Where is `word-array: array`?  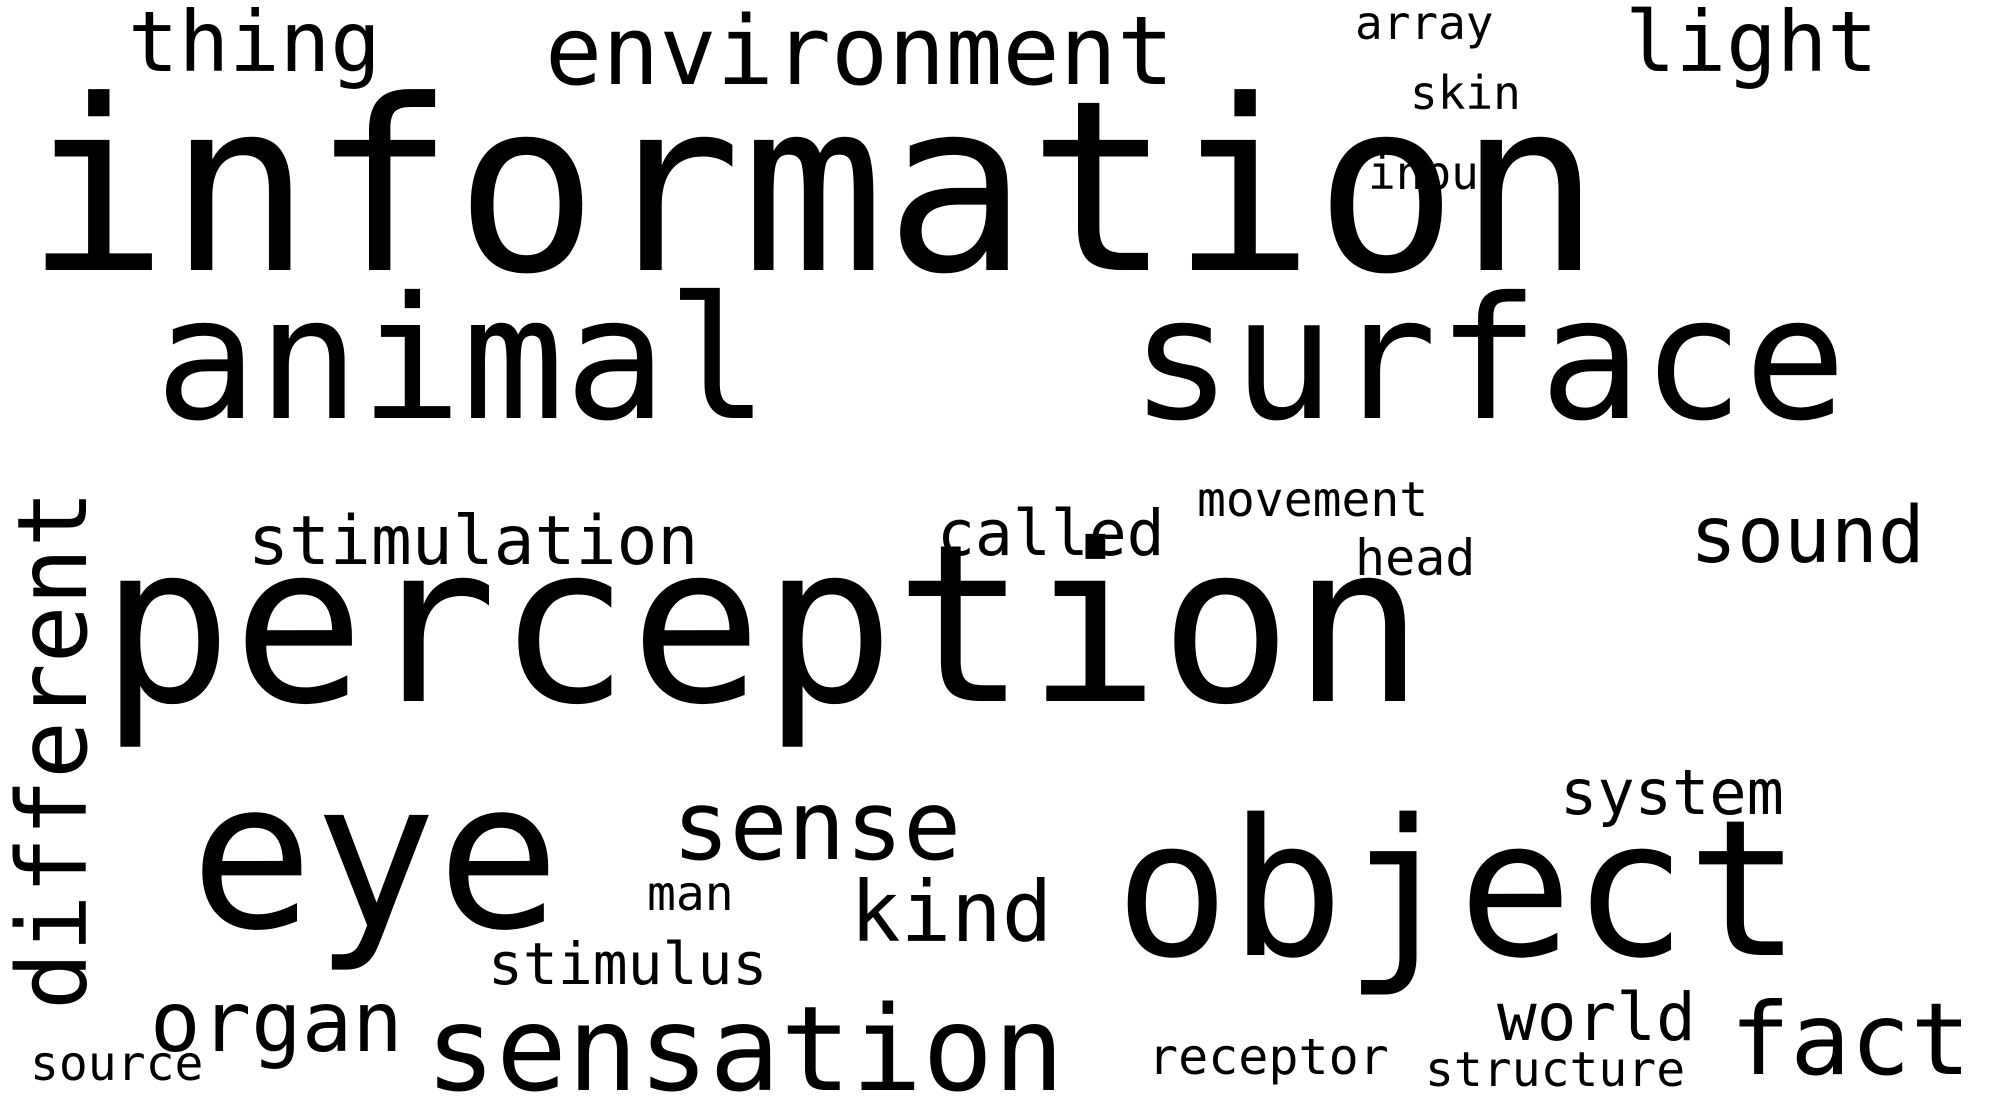
word-array: array is located at coordinates (1424, 25).